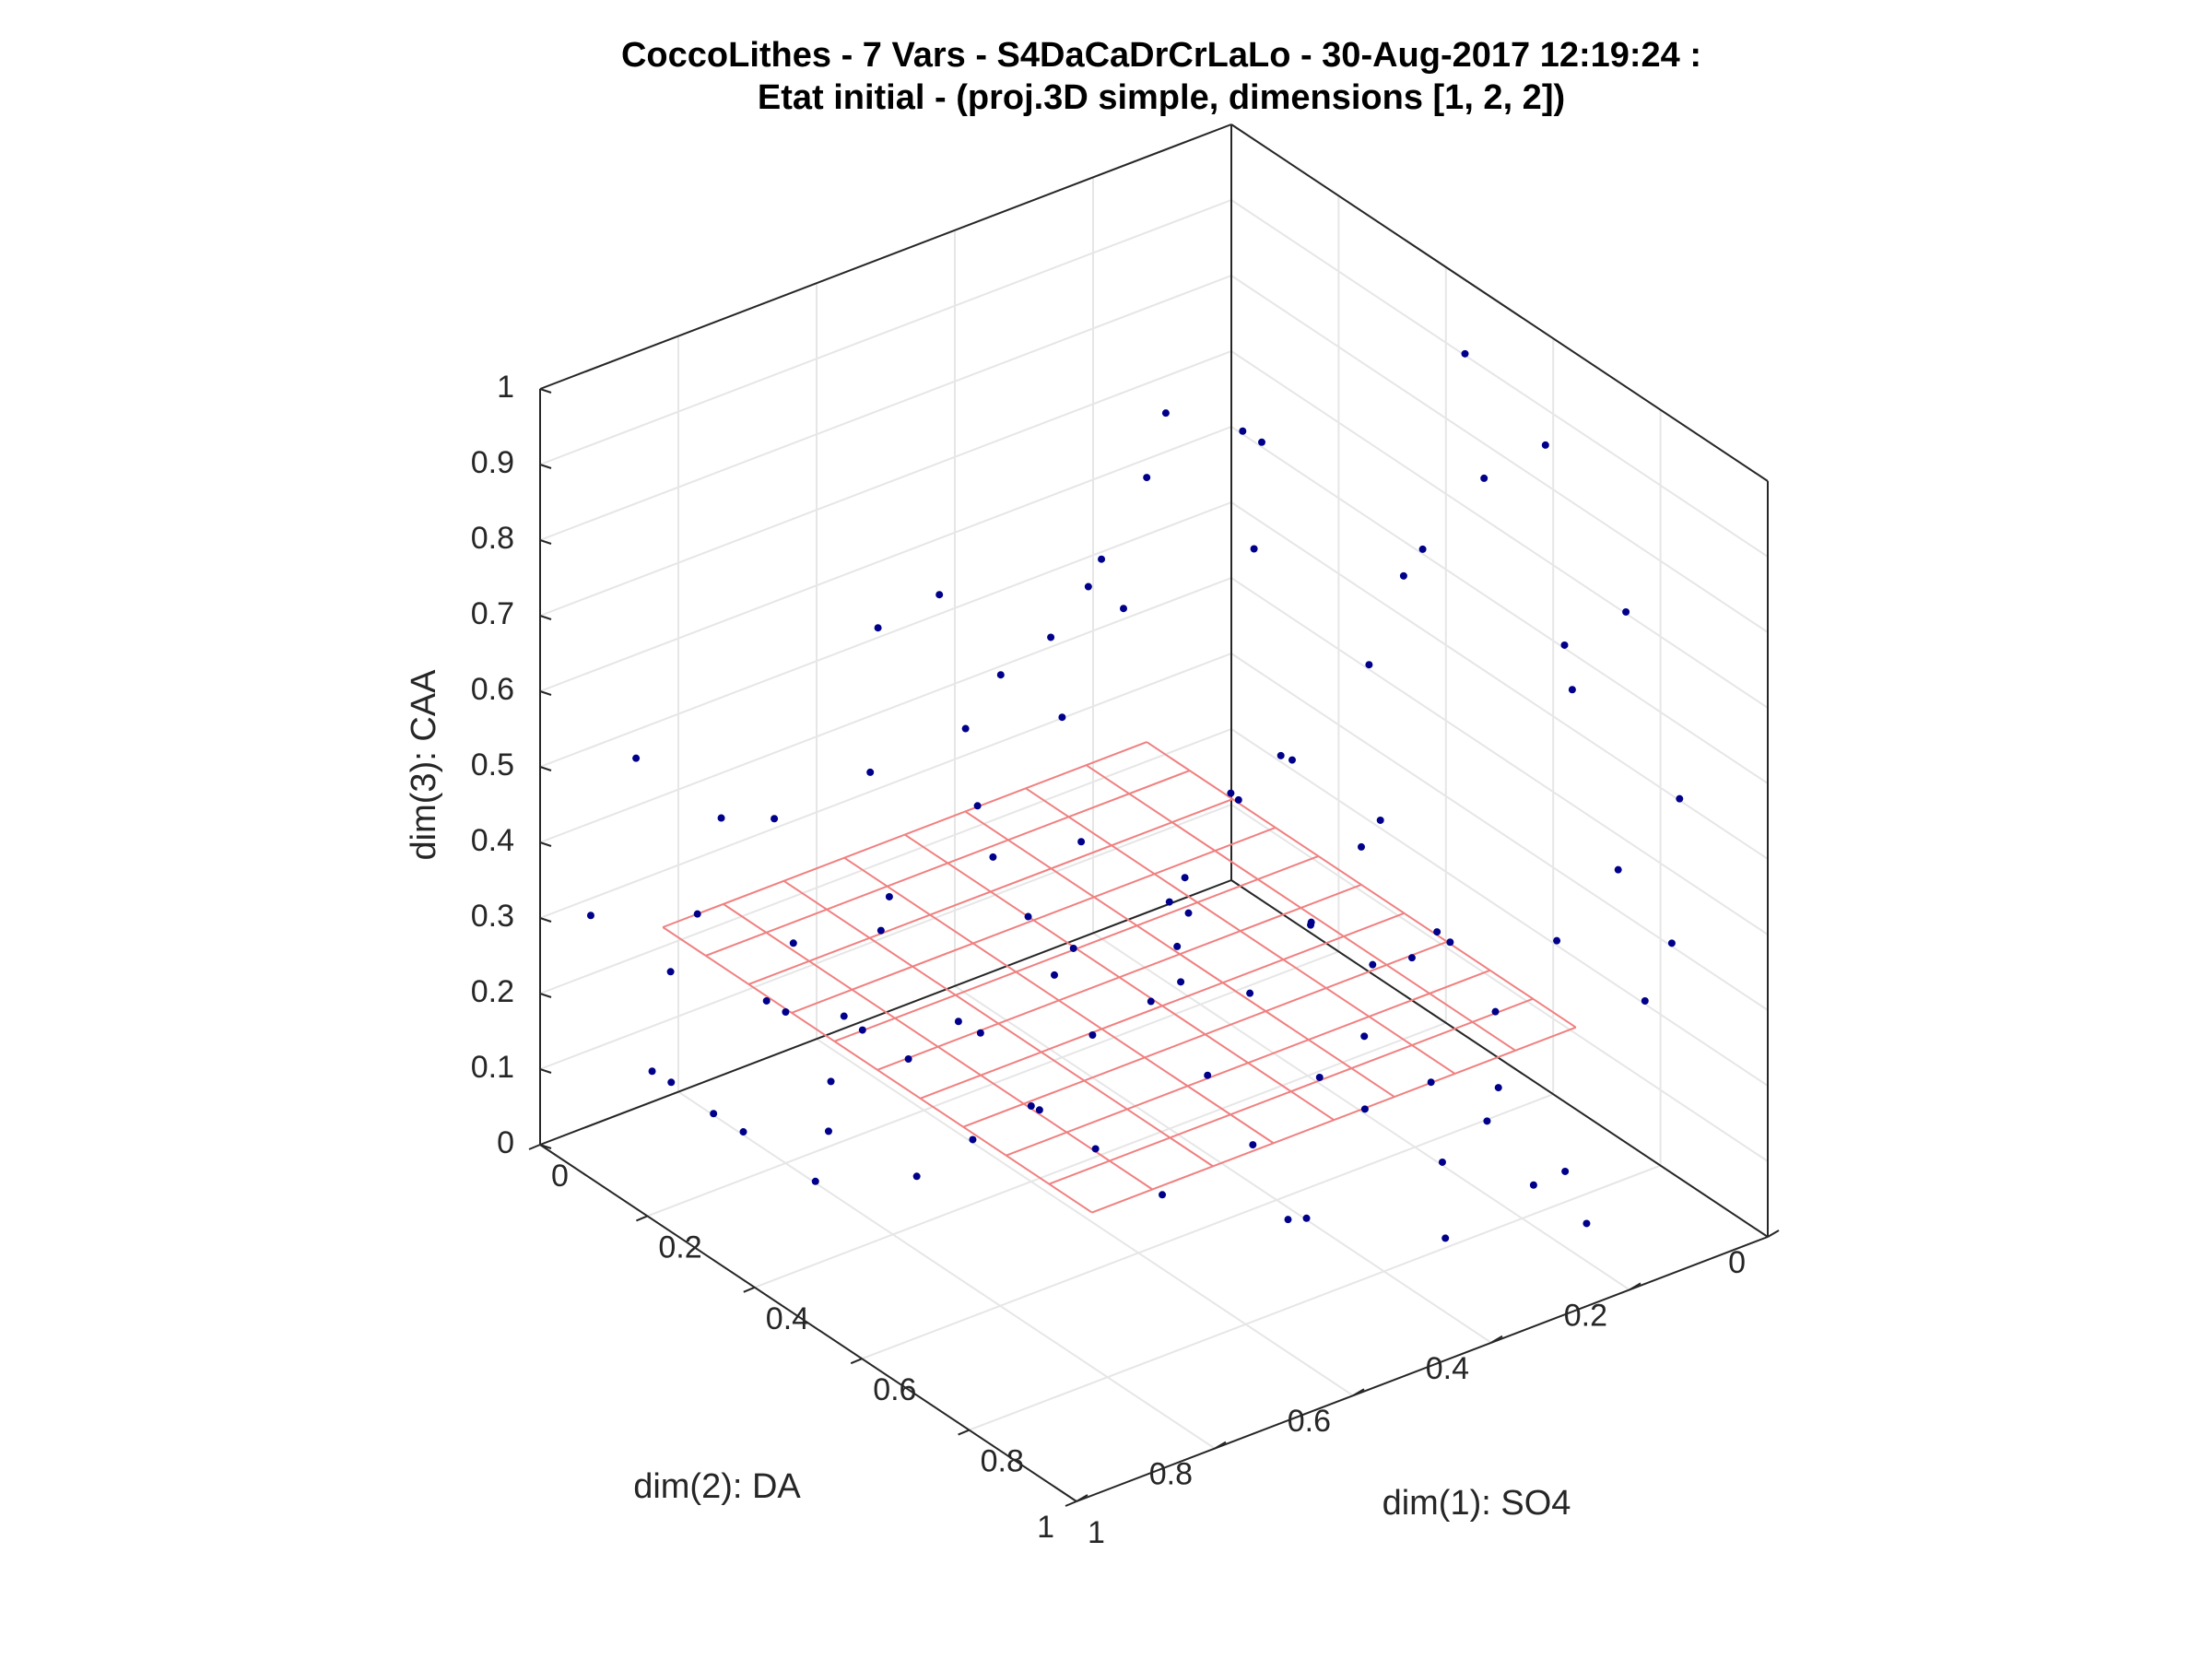 The height and width of the screenshot is (1659, 2212). Describe the element at coordinates (1585, 1315) in the screenshot. I see `y-tick-label: 0.2` at that location.